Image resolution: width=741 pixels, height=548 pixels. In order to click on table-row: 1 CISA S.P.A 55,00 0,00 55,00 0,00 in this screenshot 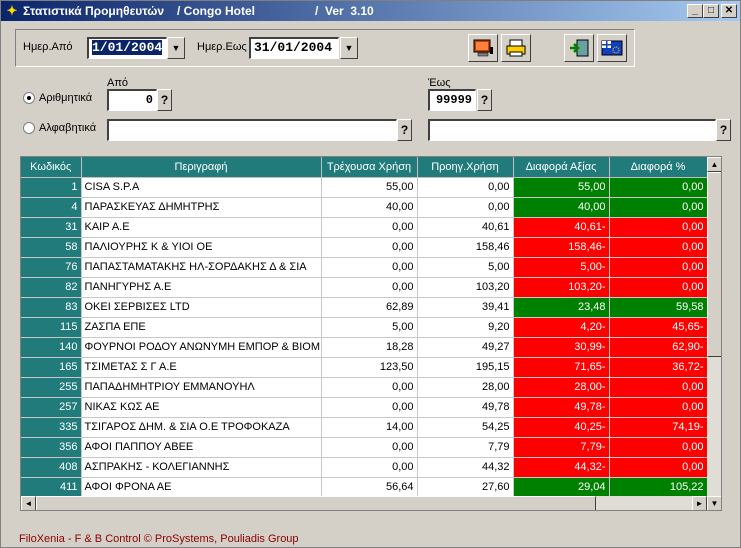, I will do `click(364, 187)`.